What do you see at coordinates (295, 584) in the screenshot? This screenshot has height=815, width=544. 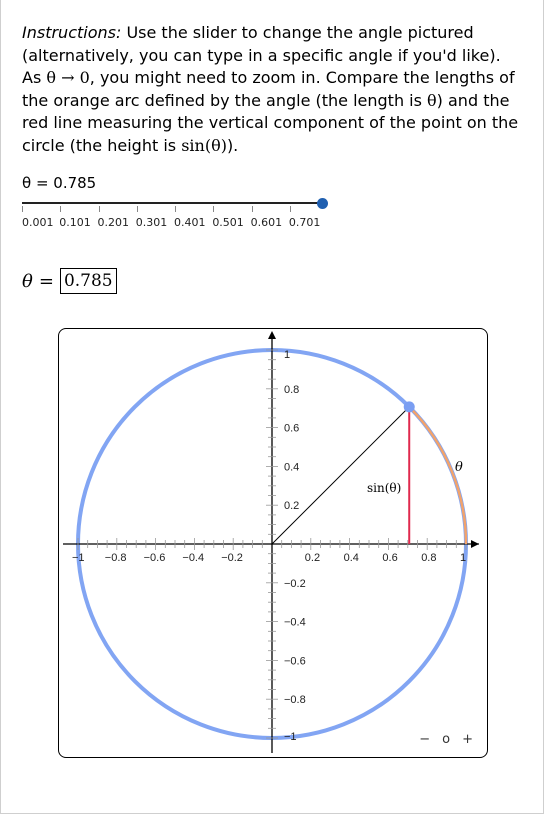 I see `y-tick-label: −0.2` at bounding box center [295, 584].